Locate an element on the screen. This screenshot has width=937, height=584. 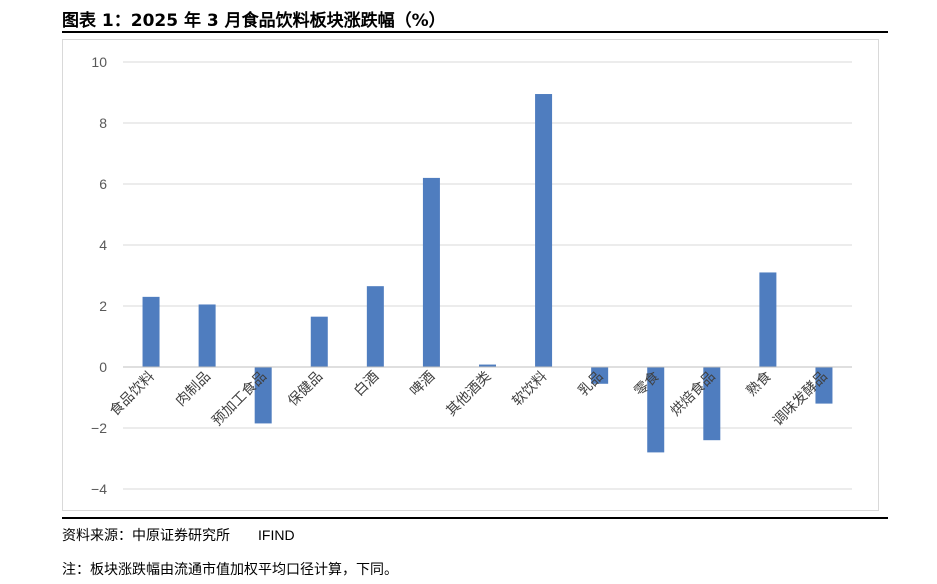
y-tick-label: 8 is located at coordinates (103, 123).